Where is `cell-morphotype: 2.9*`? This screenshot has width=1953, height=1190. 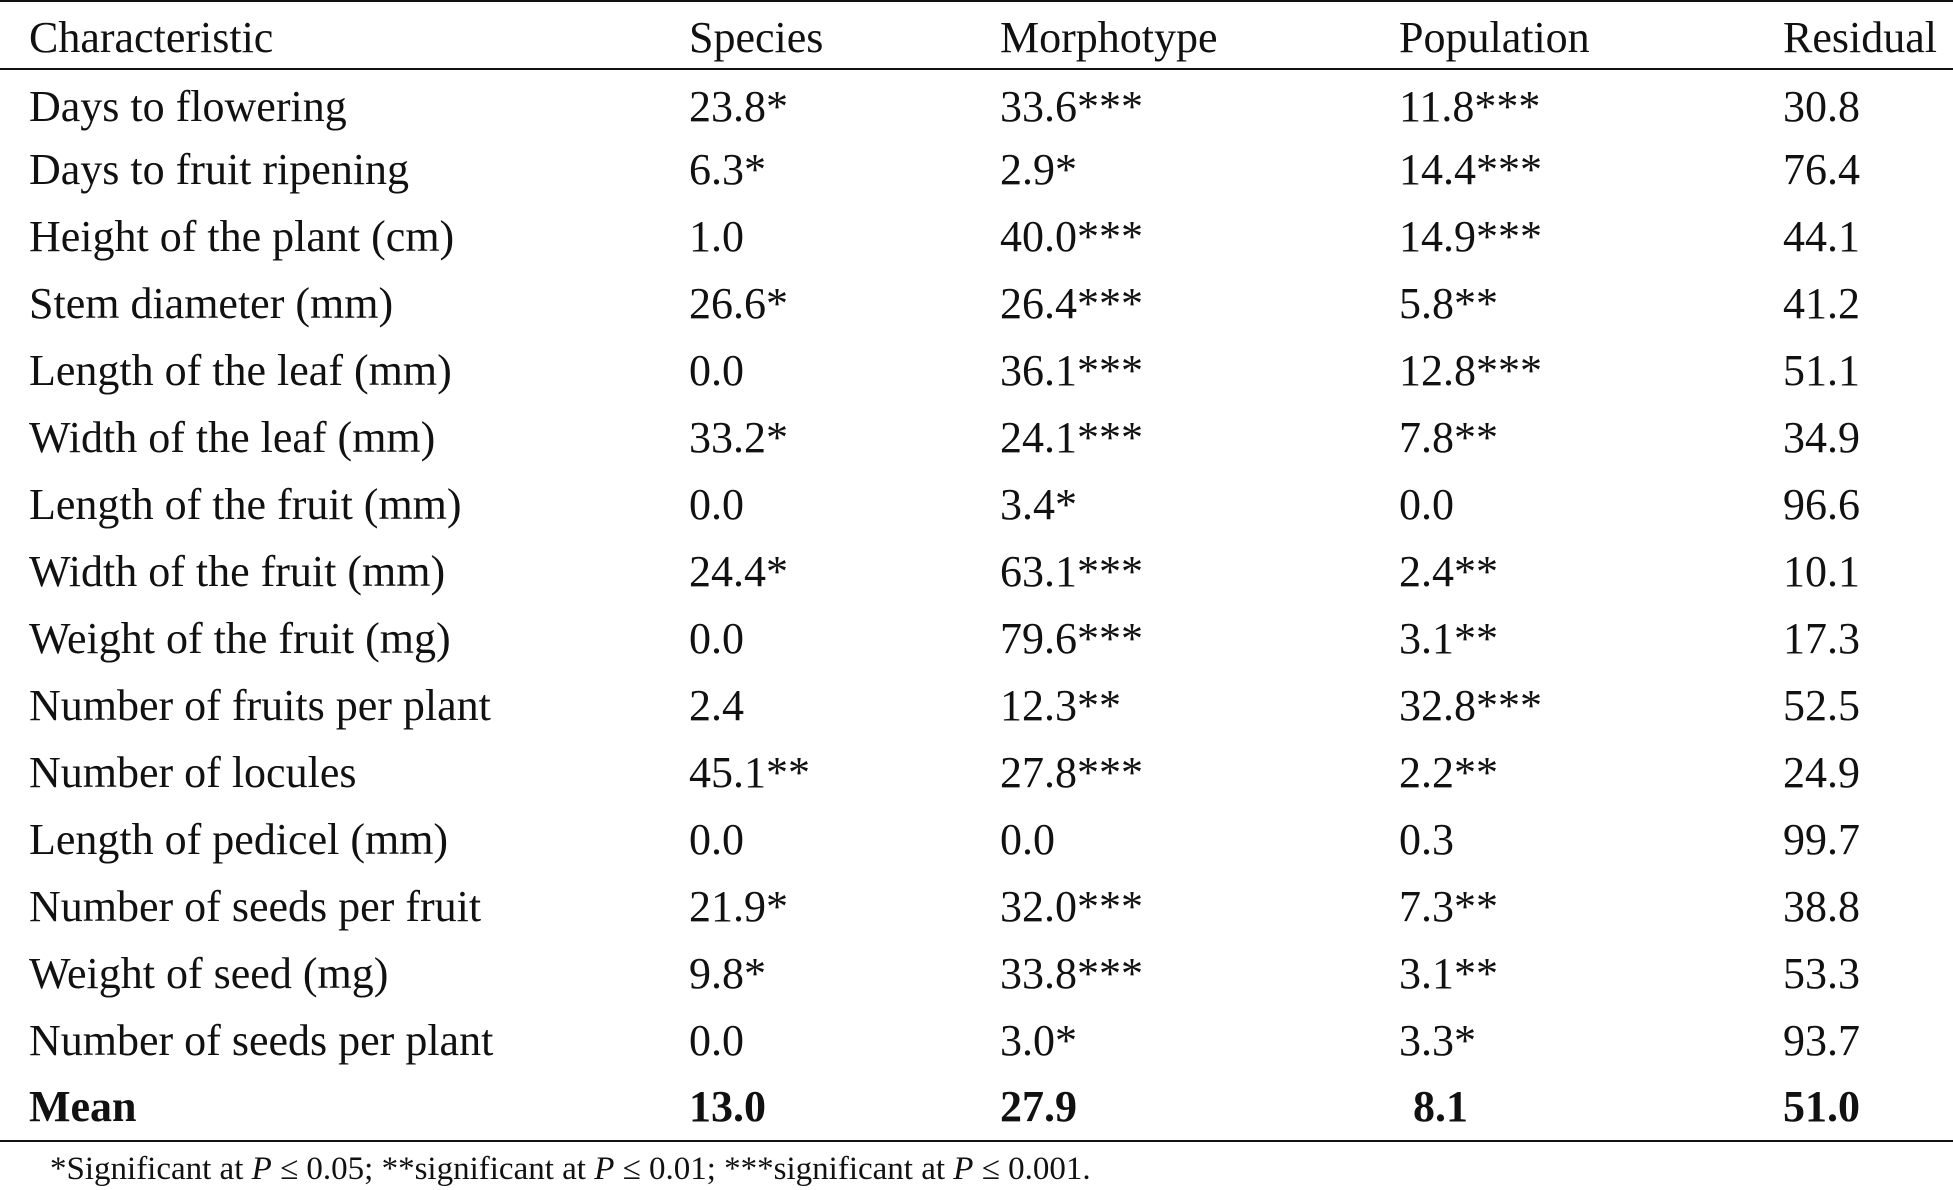 cell-morphotype: 2.9* is located at coordinates (1038, 169).